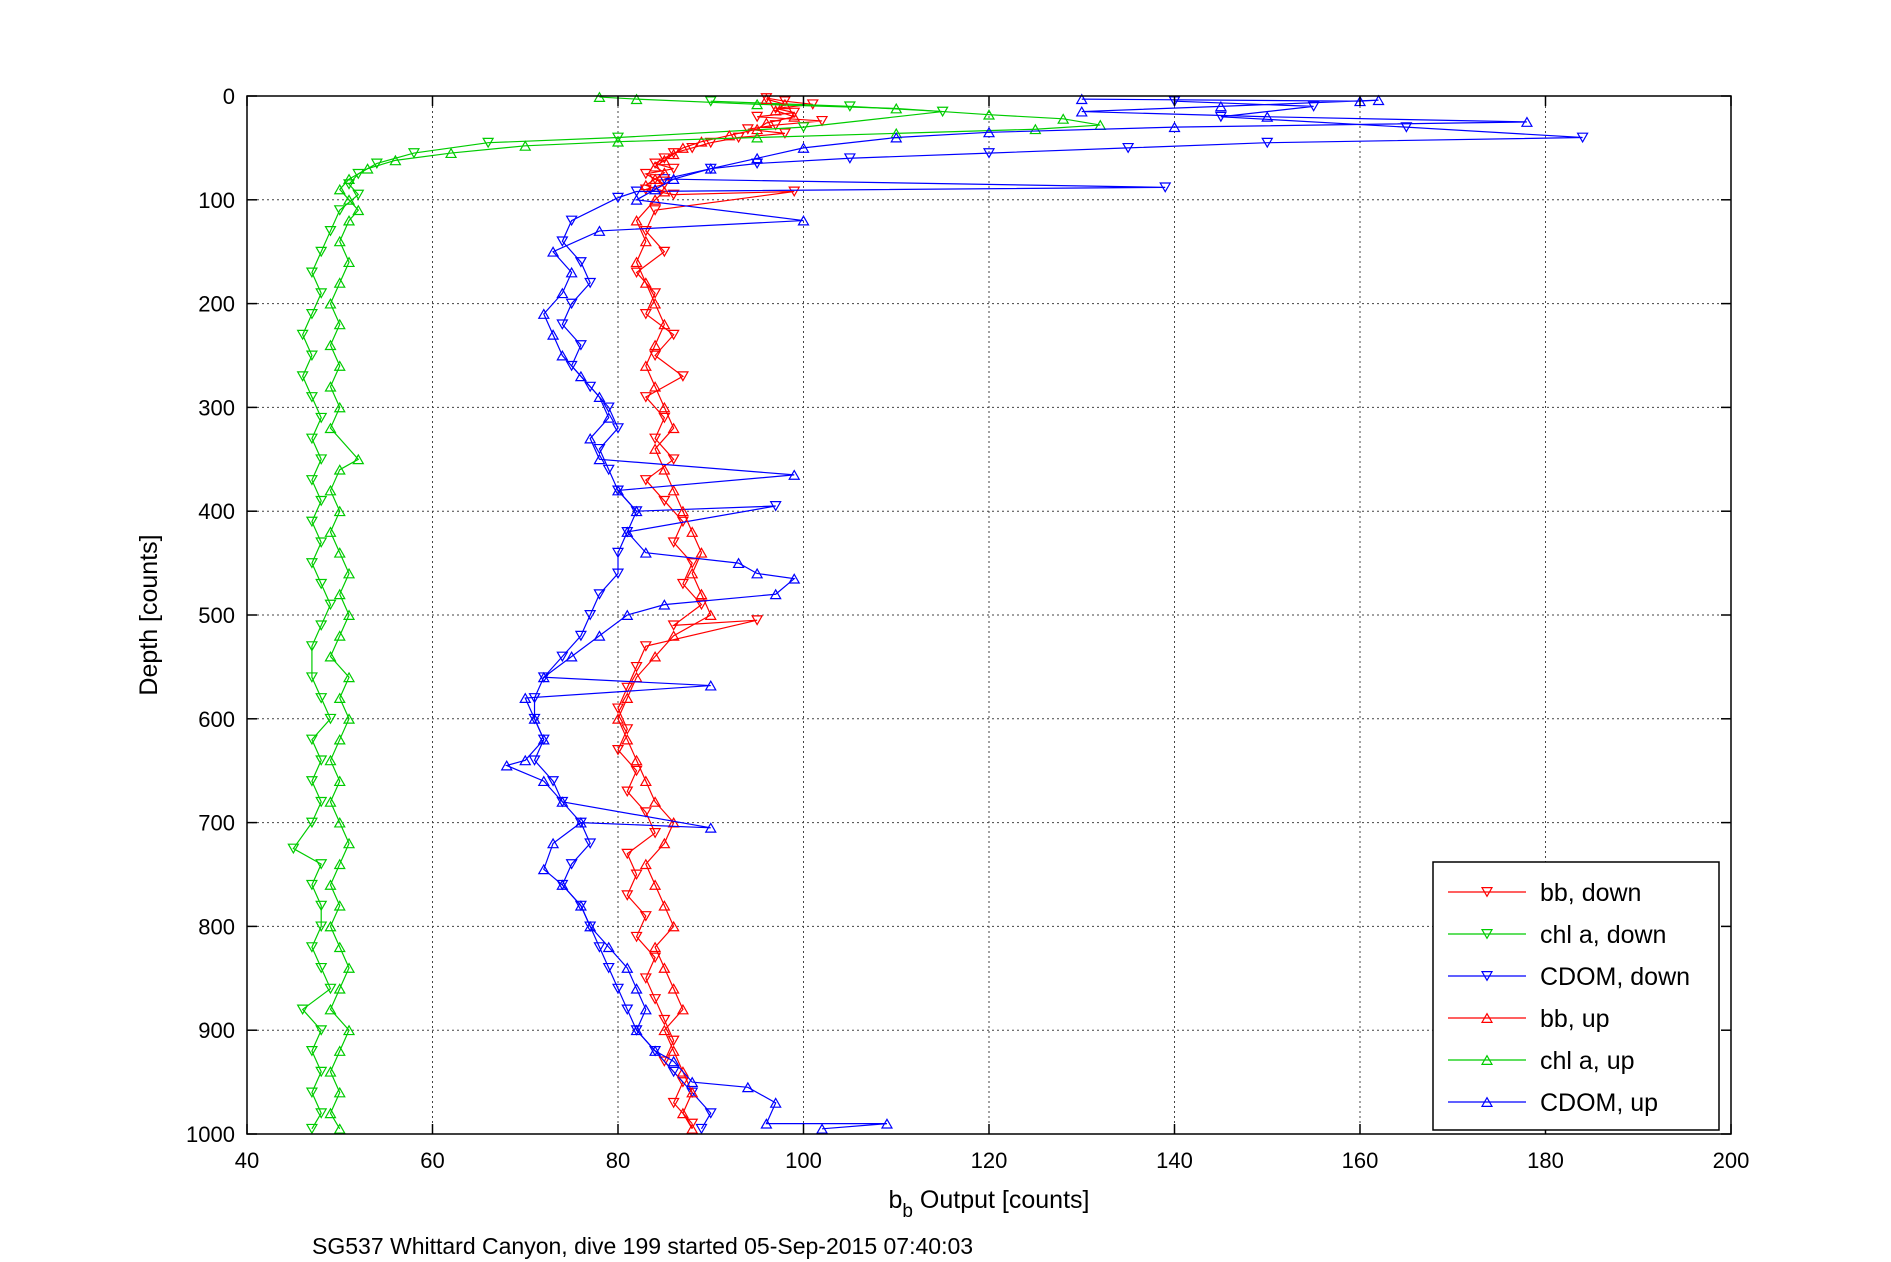 This screenshot has width=1891, height=1262. I want to click on legend-box, so click(1576, 996).